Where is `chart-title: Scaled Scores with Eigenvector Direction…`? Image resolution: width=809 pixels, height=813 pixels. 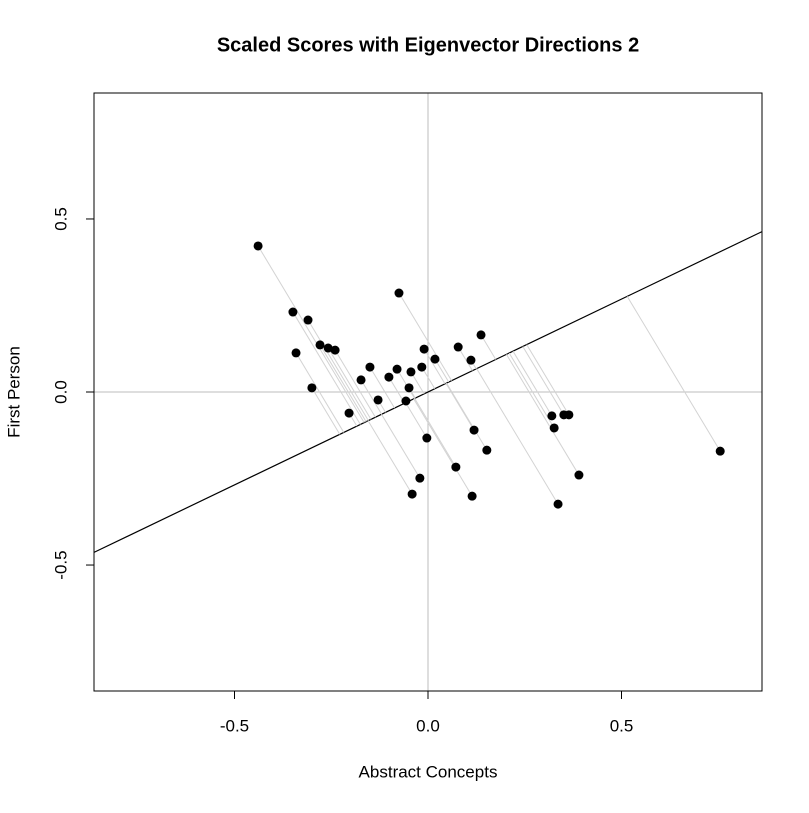
chart-title: Scaled Scores with Eigenvector Direction… is located at coordinates (428, 45).